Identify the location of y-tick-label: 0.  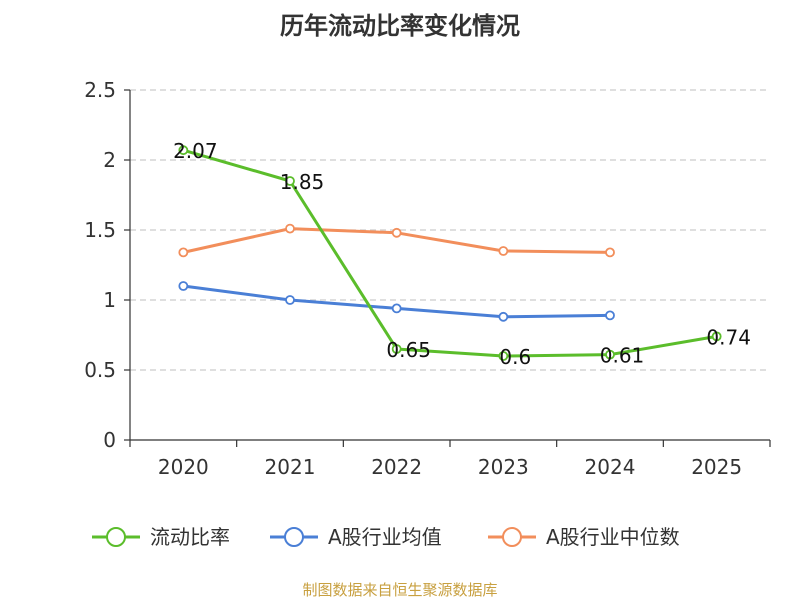
(109, 440).